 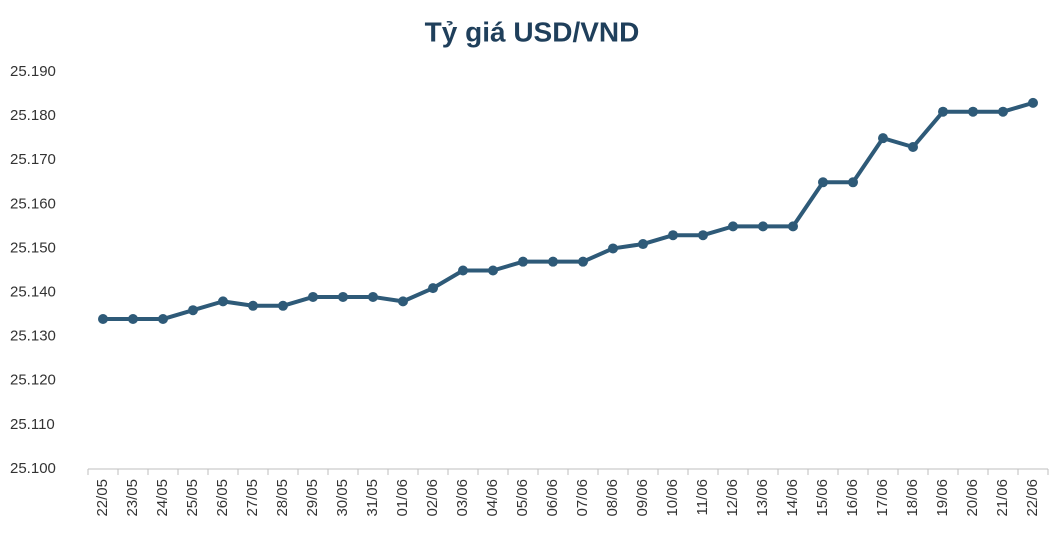 What do you see at coordinates (852, 498) in the screenshot?
I see `x-tick-label: 16/06` at bounding box center [852, 498].